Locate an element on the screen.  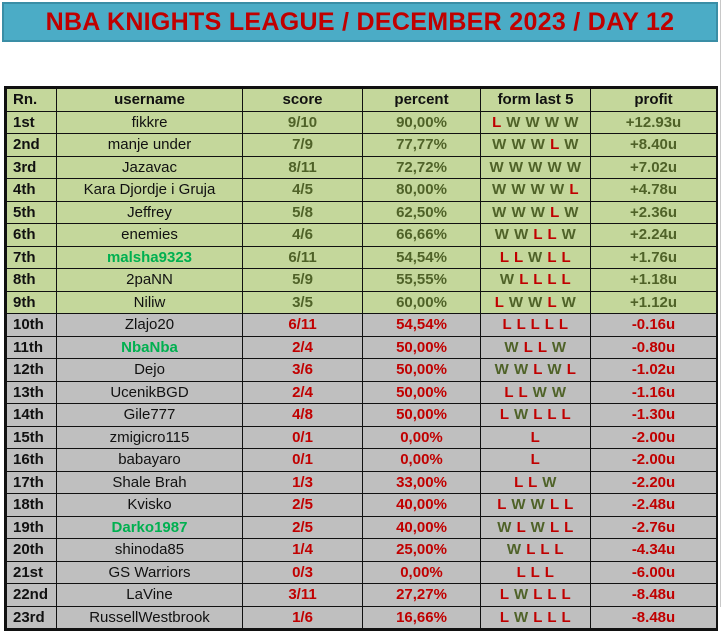
profit-cell: -1.30u is located at coordinates (653, 415).